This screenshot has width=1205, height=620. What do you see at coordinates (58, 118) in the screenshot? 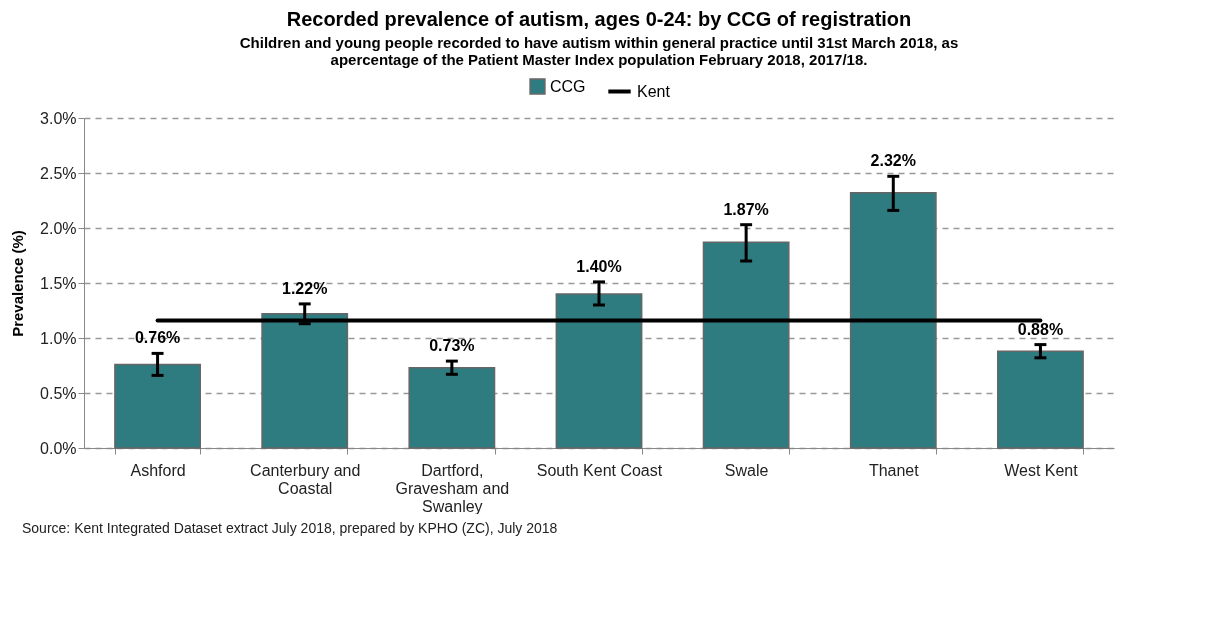
I see `y-tick-label: 3.0%` at bounding box center [58, 118].